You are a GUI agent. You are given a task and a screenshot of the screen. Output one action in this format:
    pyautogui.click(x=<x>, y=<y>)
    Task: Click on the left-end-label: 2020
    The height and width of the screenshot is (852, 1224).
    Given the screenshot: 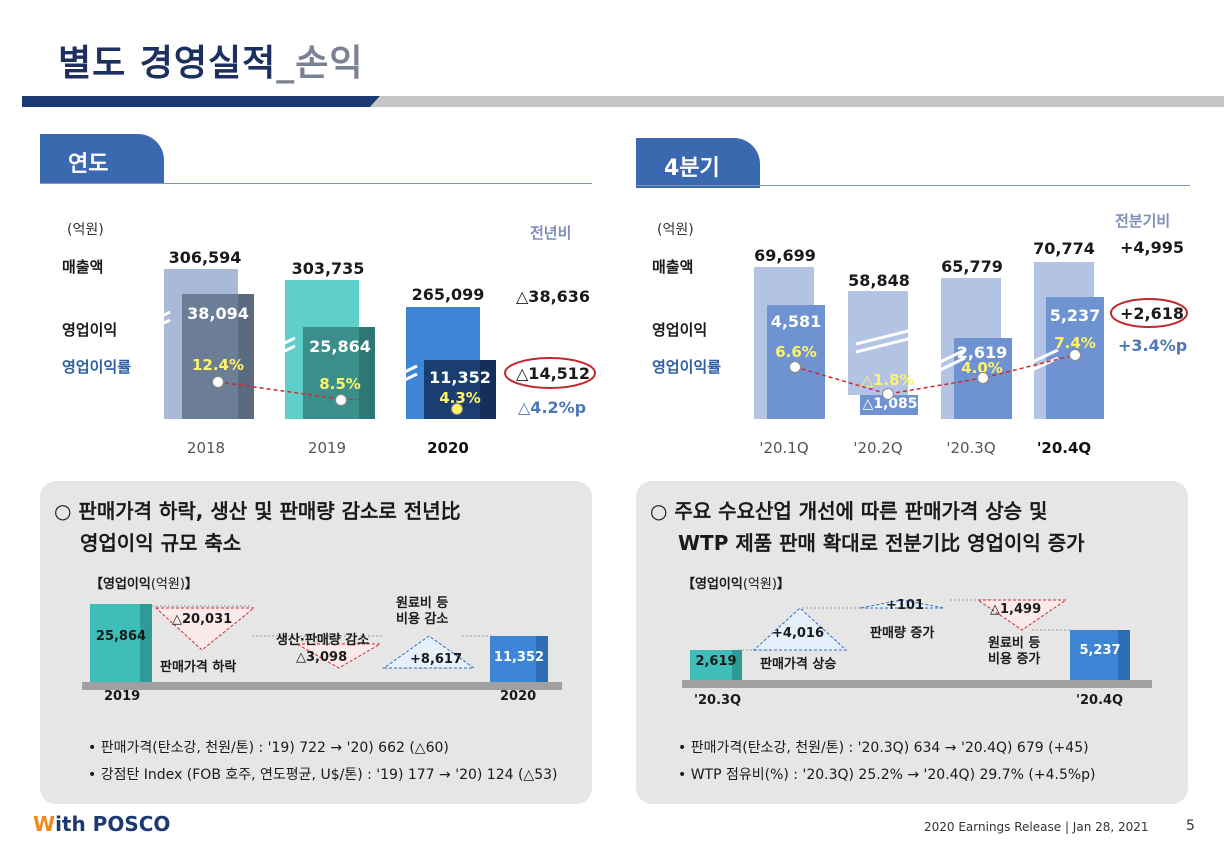 What is the action you would take?
    pyautogui.click(x=518, y=696)
    